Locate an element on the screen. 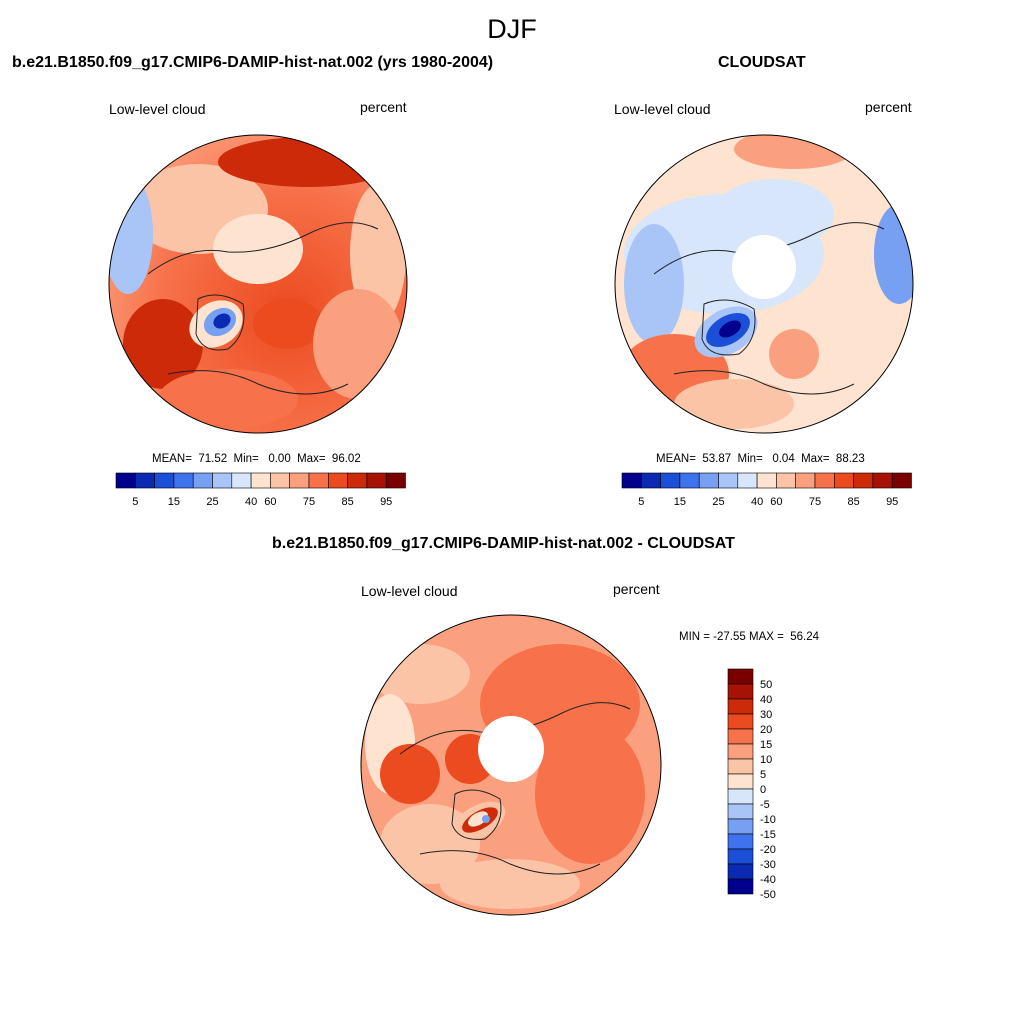 The height and width of the screenshot is (1024, 1024). panel-3-variable-label: Low-level cloud is located at coordinates (409, 591).